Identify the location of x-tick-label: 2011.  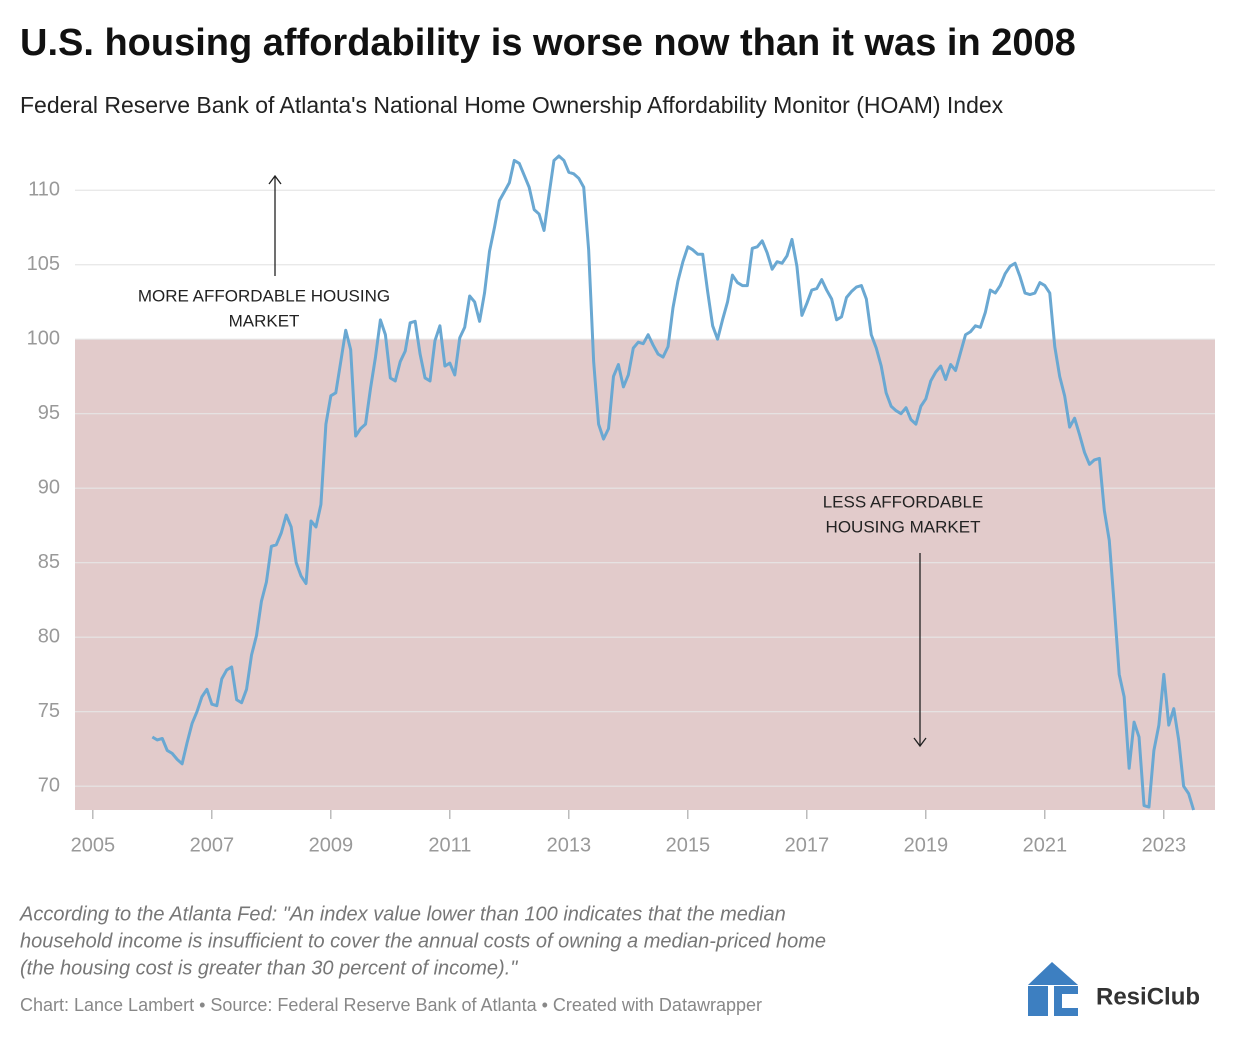
(449, 845).